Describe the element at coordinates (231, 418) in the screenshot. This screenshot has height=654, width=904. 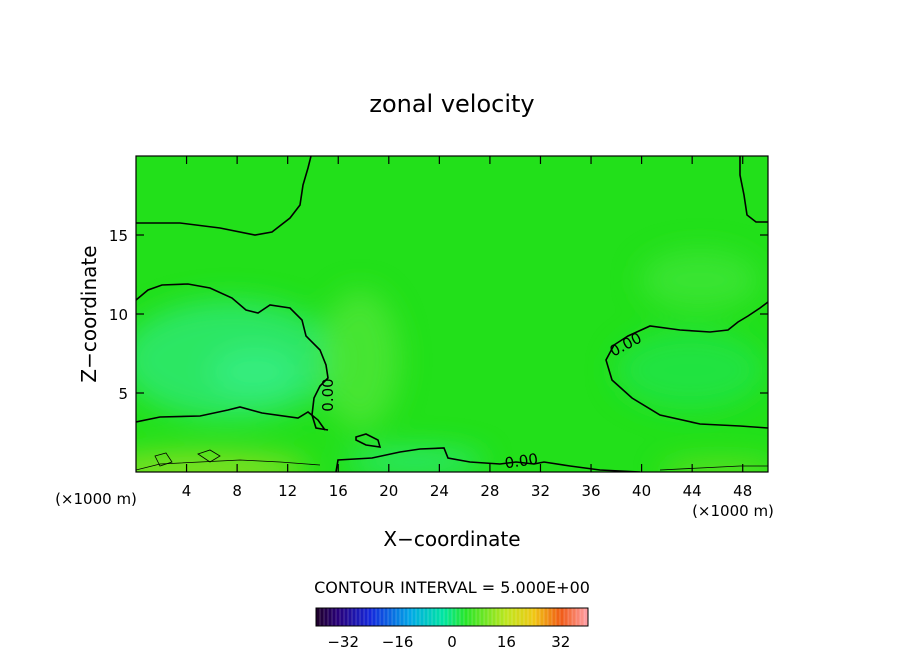
I see `contour-lower-left` at that location.